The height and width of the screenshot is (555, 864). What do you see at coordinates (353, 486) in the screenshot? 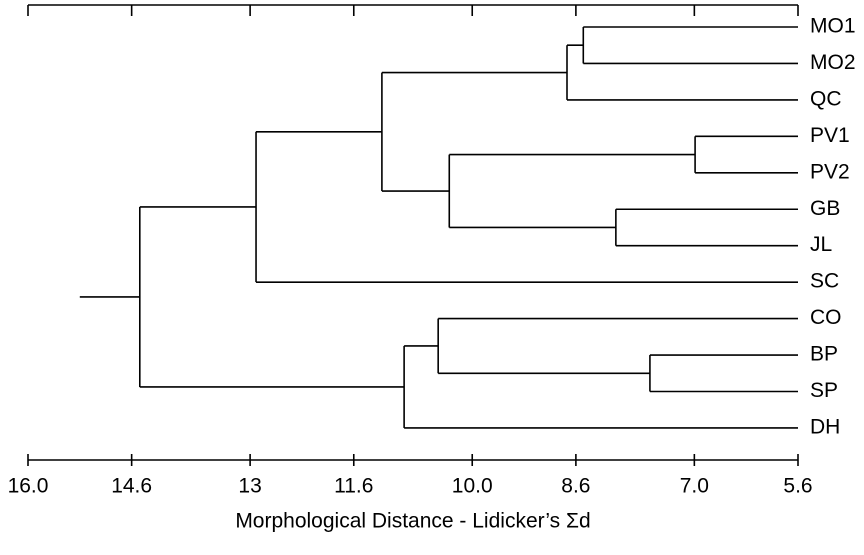
I see `x-tick-label: 11.6` at bounding box center [353, 486].